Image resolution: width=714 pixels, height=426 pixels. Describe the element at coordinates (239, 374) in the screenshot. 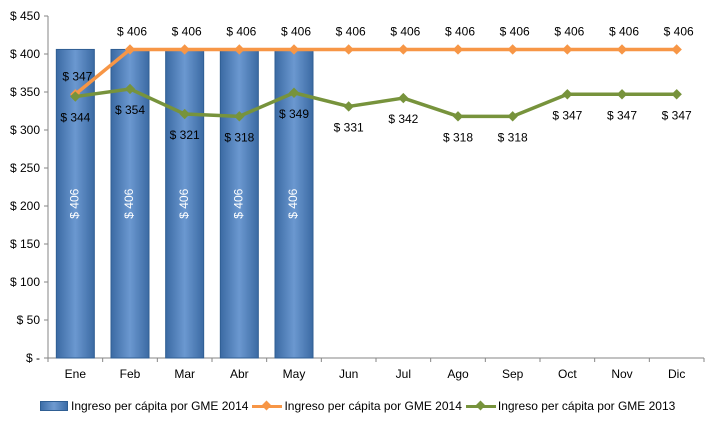

I see `x-tick-label: Abr` at that location.